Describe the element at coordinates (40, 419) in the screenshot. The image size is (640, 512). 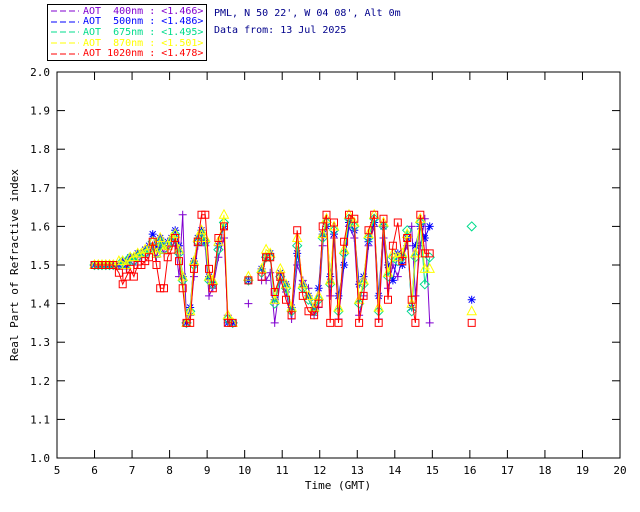
I see `y-tick-label: 1.1` at that location.